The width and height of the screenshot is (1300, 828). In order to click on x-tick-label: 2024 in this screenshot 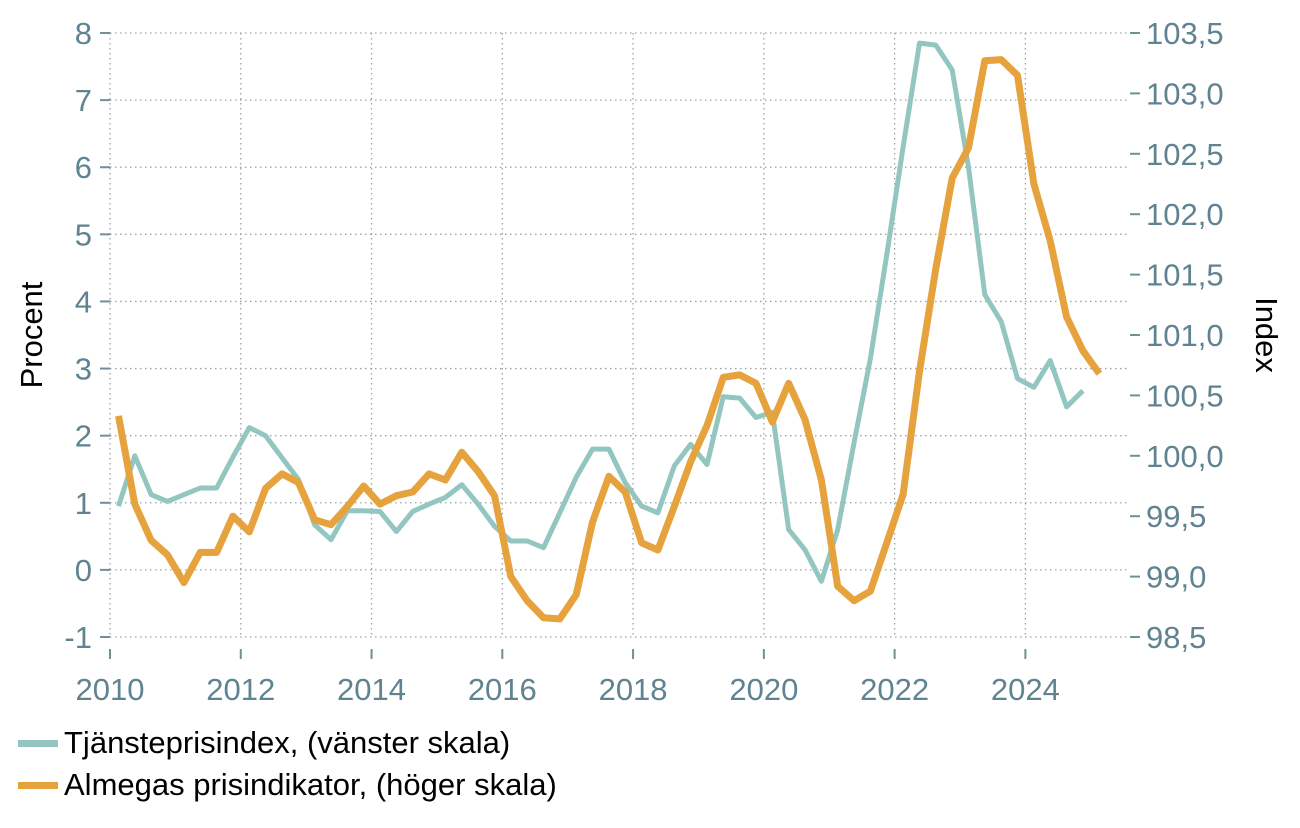, I will do `click(1025, 689)`.